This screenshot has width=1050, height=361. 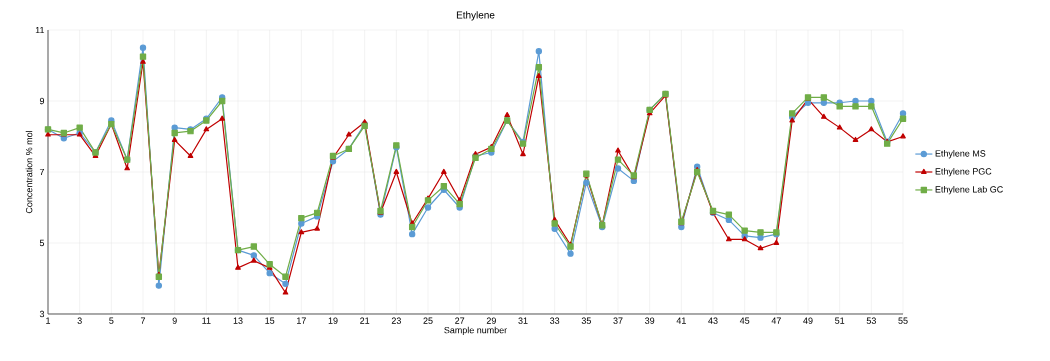 I want to click on x-tick-label: 43, so click(x=713, y=320).